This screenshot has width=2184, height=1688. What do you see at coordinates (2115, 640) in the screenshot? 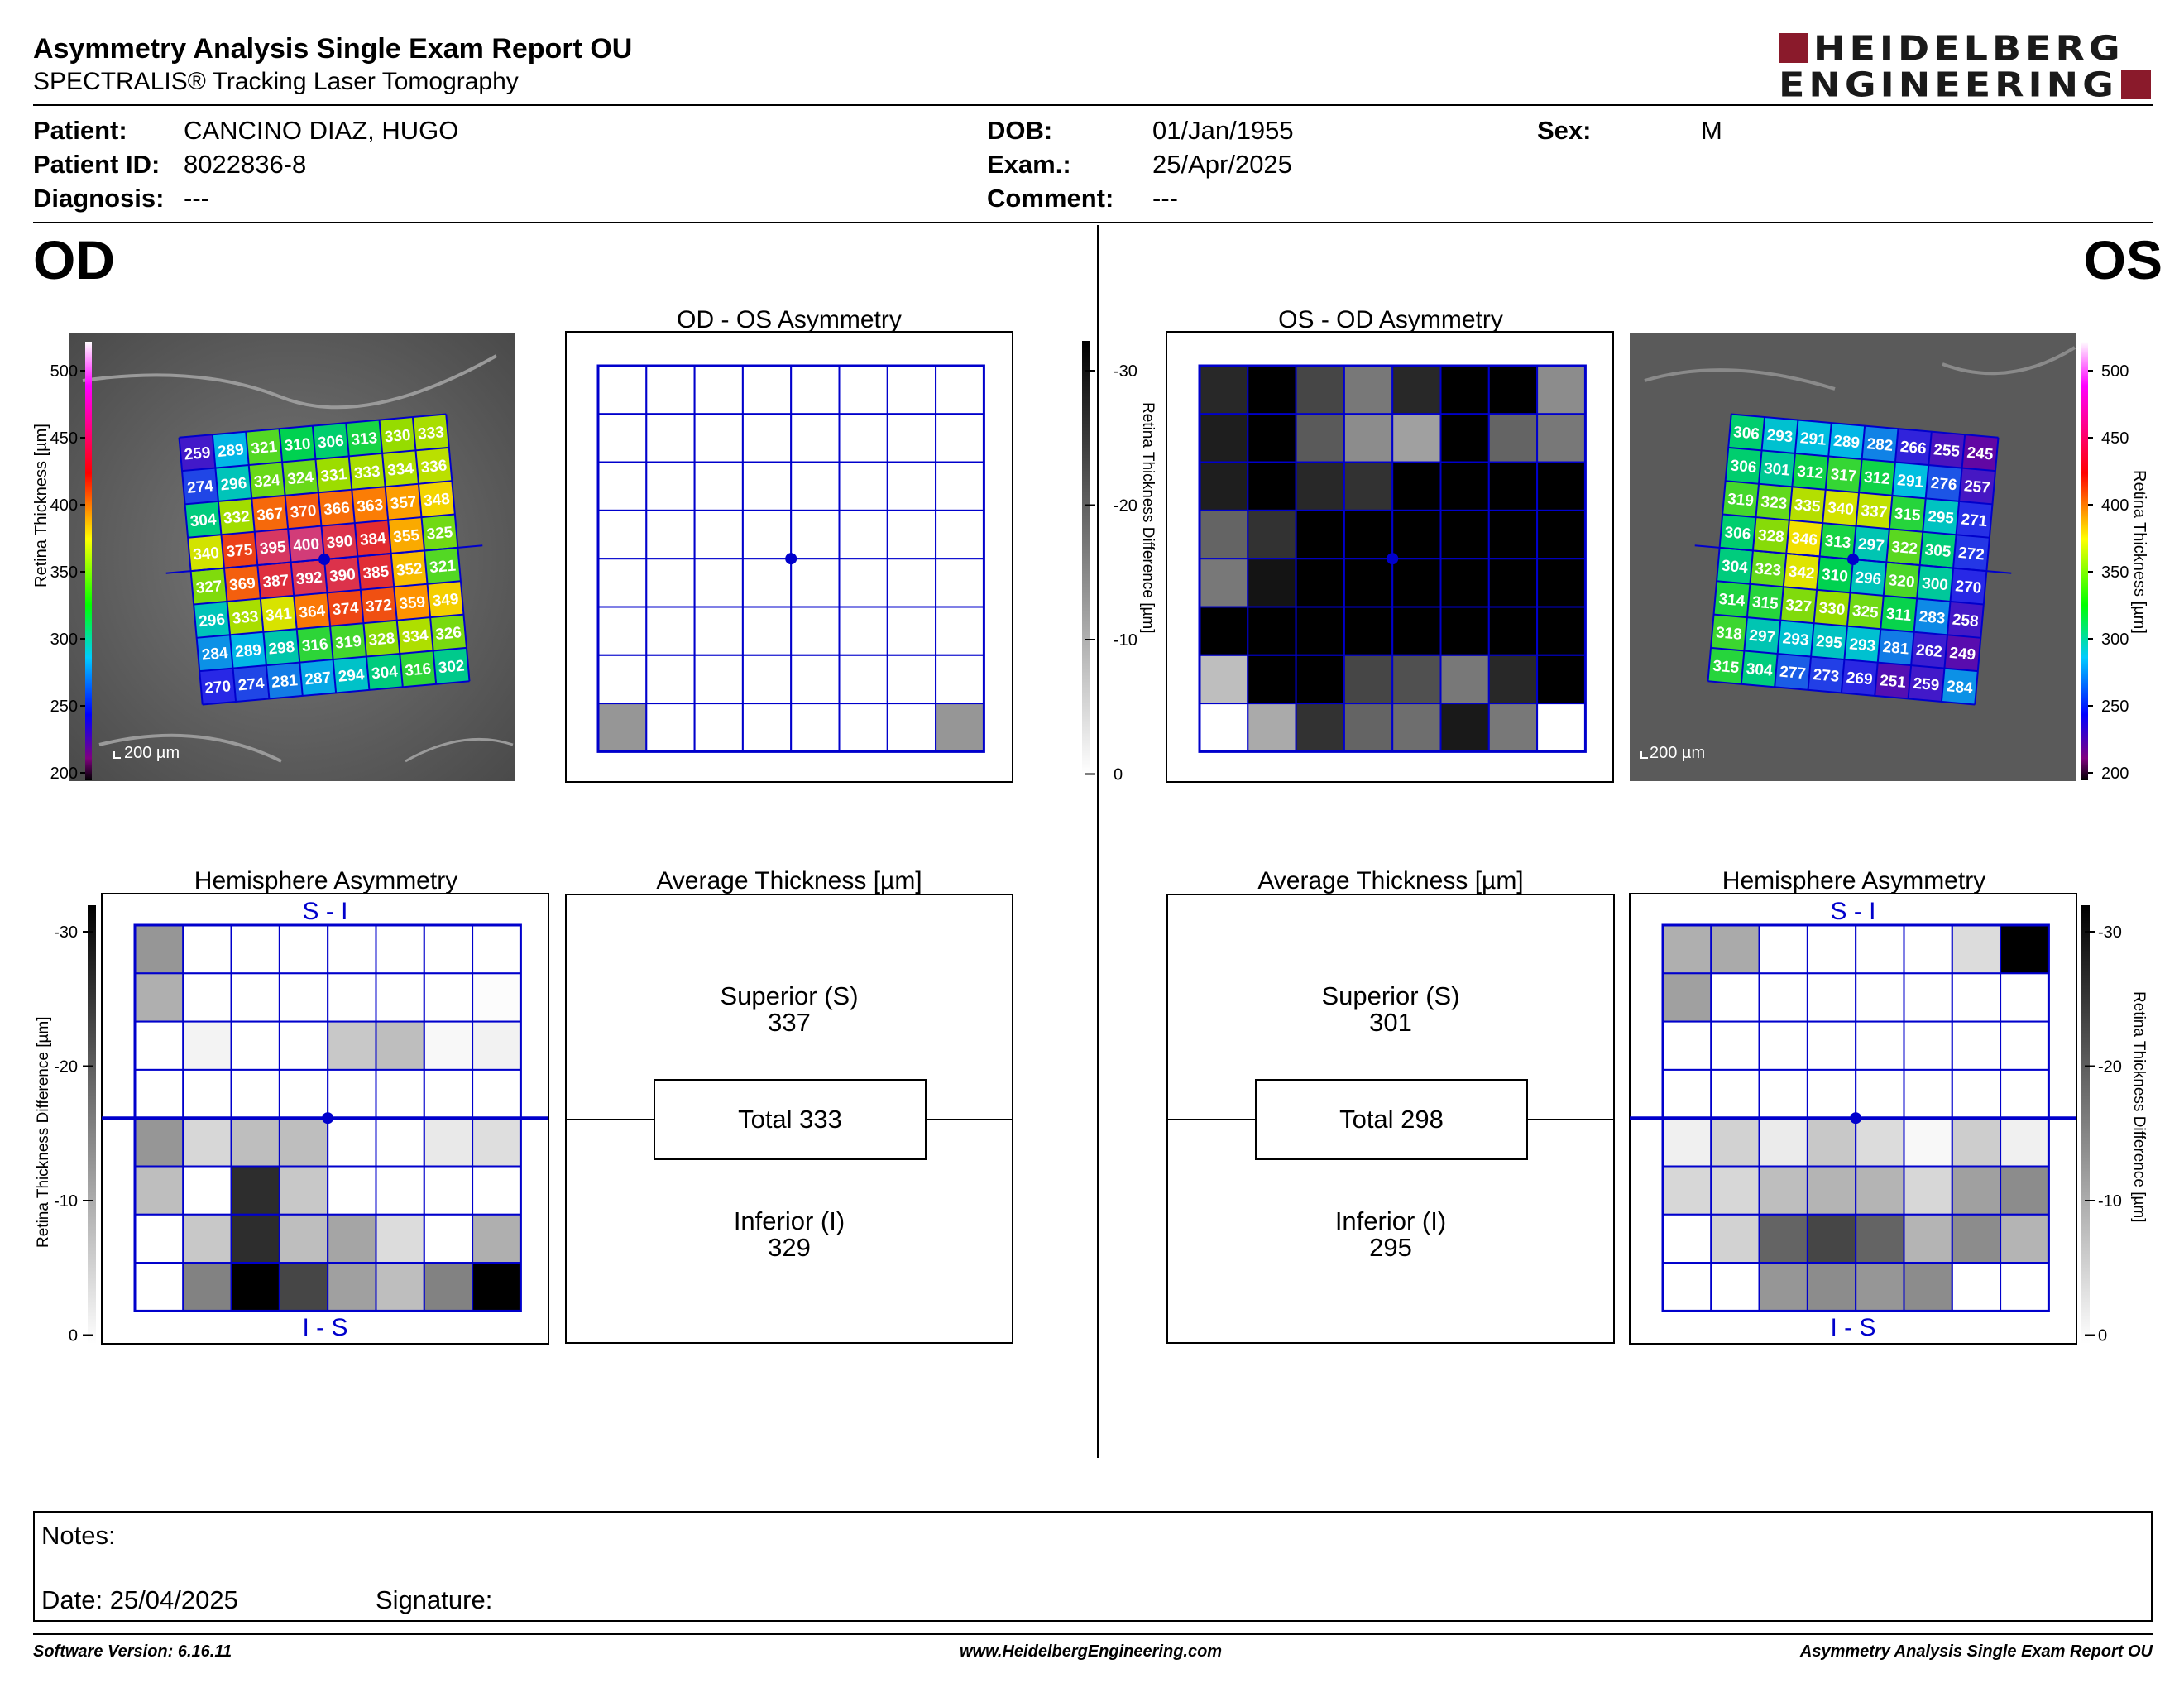
I see `thickness-tick-label: 300` at bounding box center [2115, 640].